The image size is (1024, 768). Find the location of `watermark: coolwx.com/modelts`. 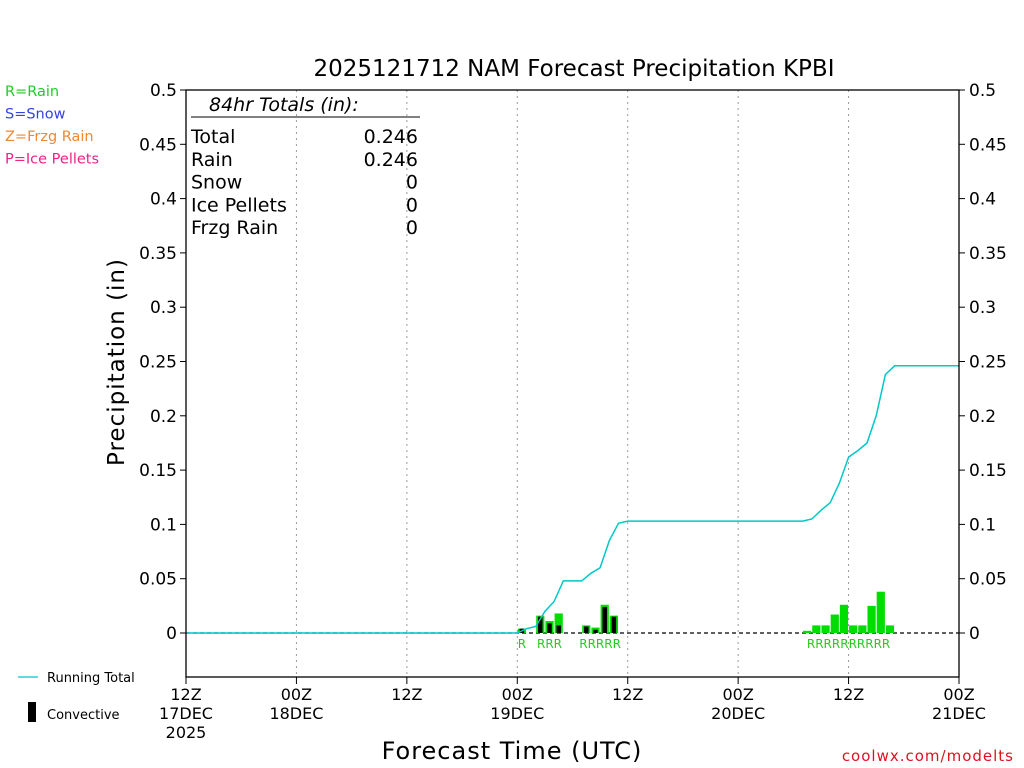

watermark: coolwx.com/modelts is located at coordinates (928, 756).